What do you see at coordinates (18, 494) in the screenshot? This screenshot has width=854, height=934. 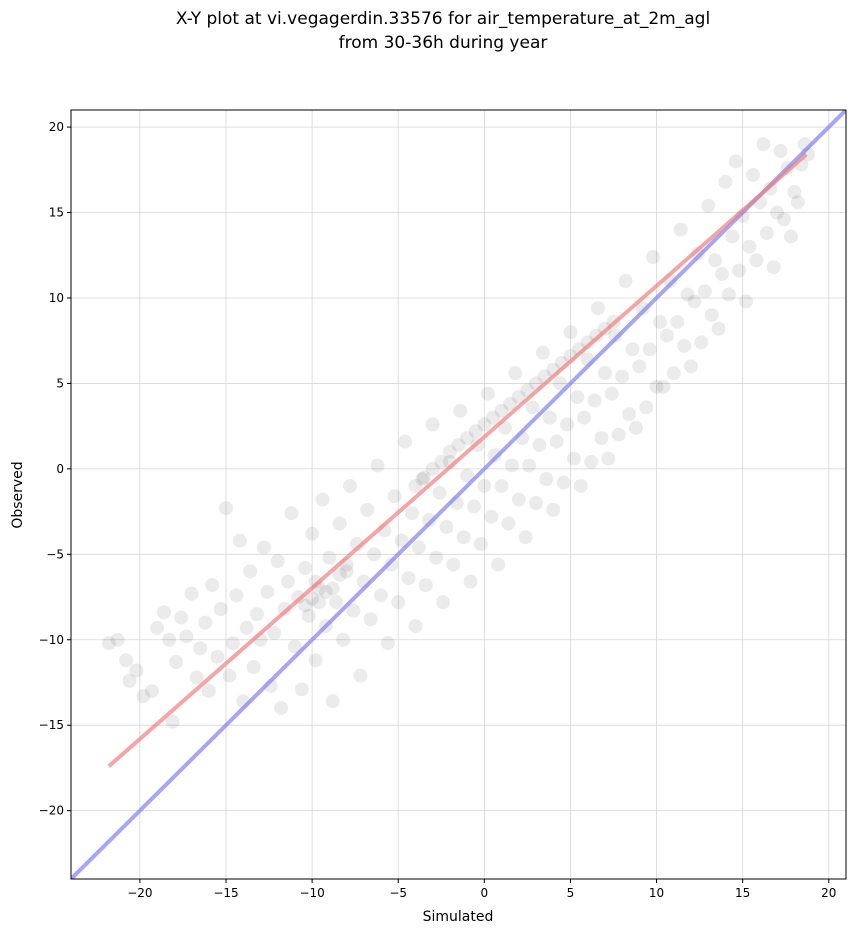 I see `y-axis-label: Observed` at bounding box center [18, 494].